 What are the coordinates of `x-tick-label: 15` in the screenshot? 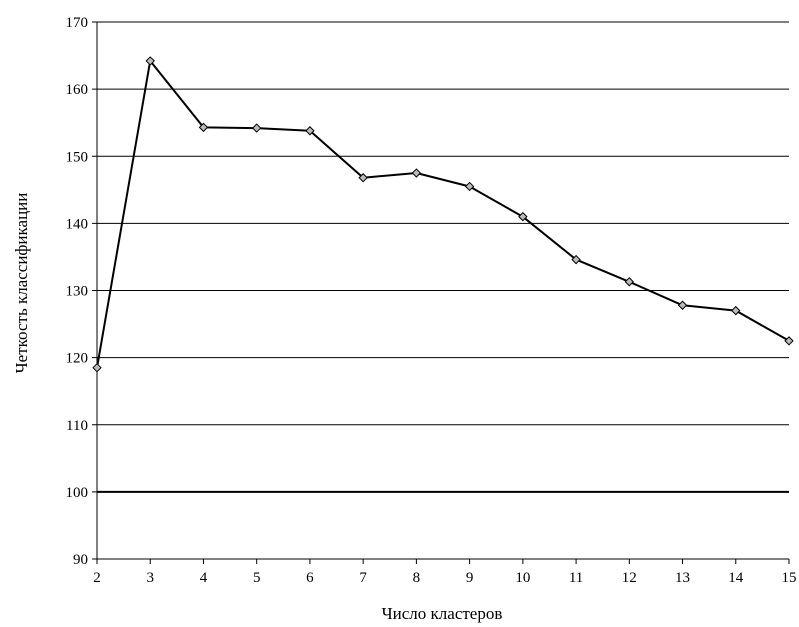 It's located at (789, 578).